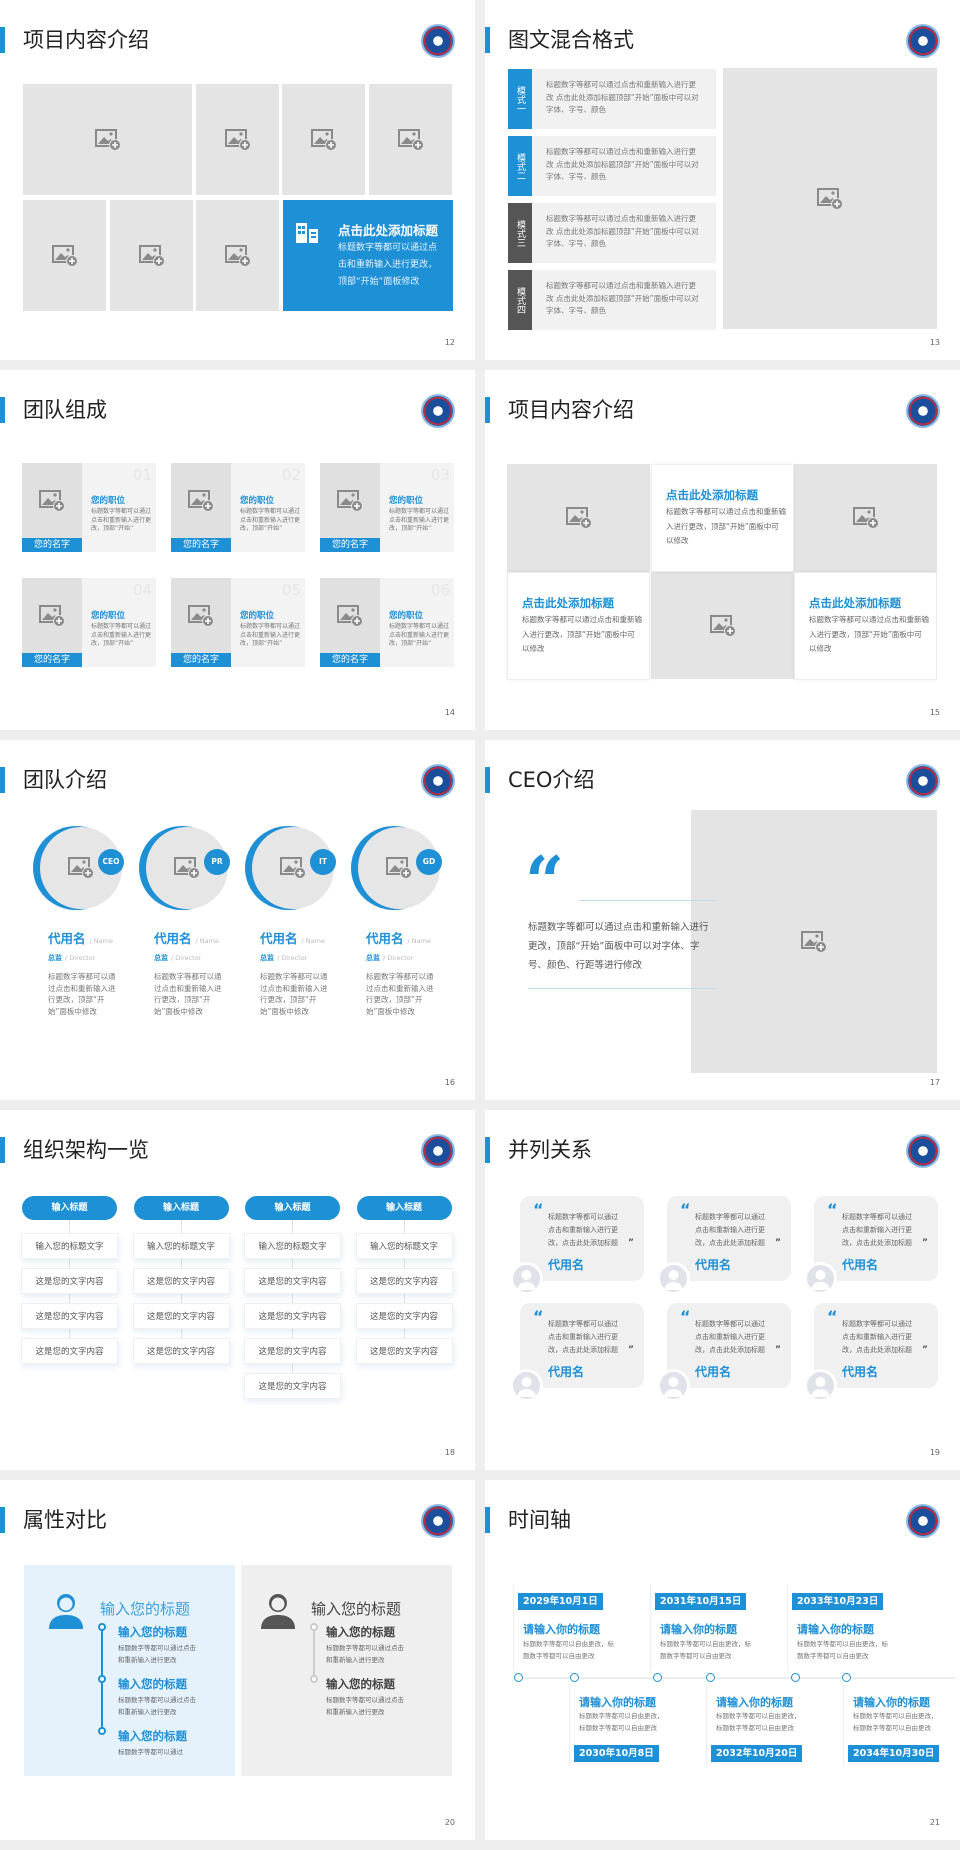  I want to click on role-badge: GD, so click(429, 862).